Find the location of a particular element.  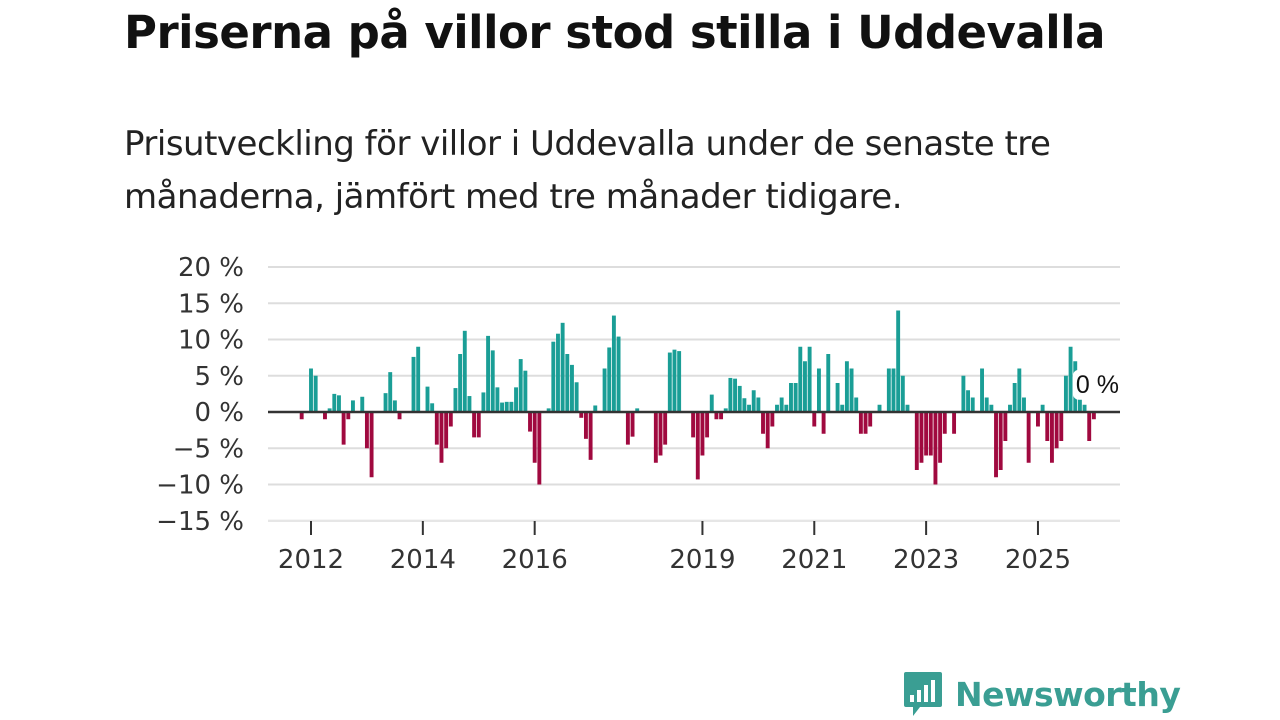

y-tick-label: 15 % is located at coordinates (211, 304).